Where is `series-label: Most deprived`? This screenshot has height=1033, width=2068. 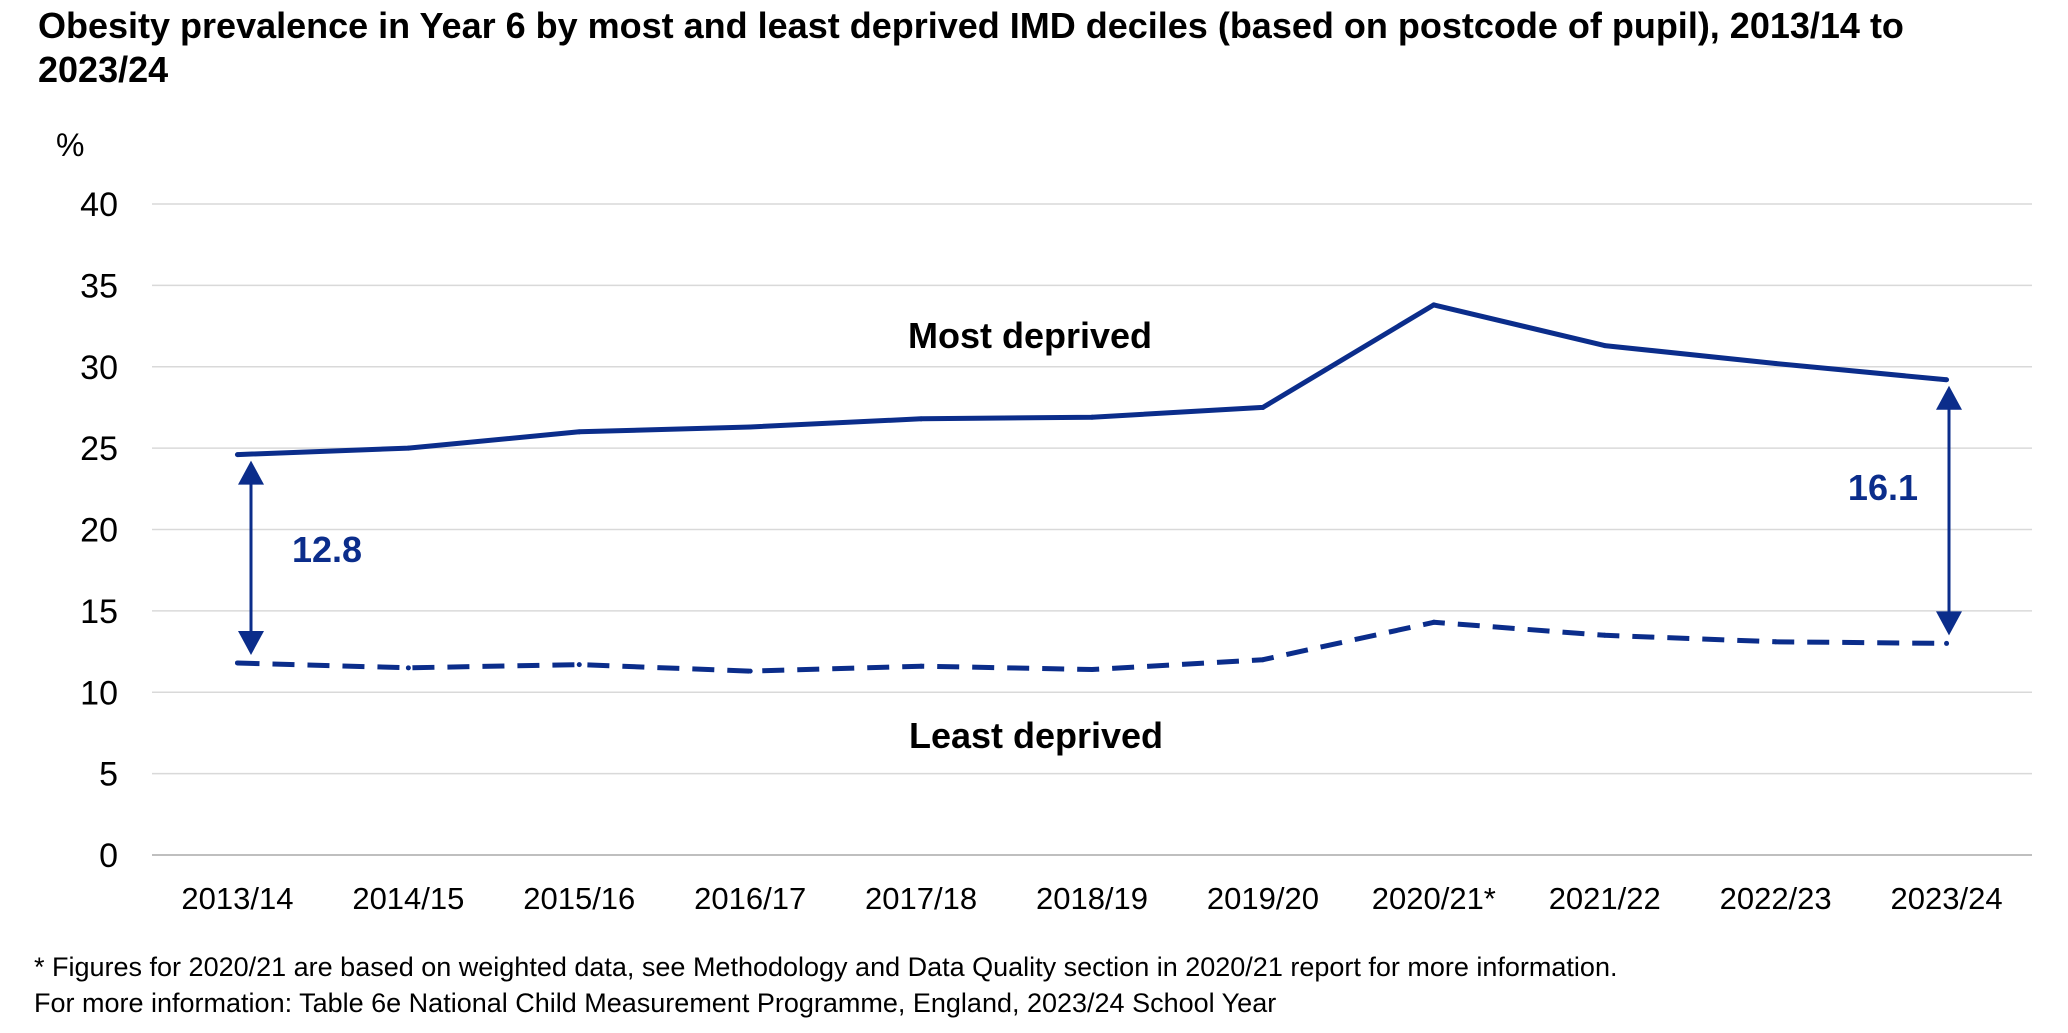
series-label: Most deprived is located at coordinates (1030, 335).